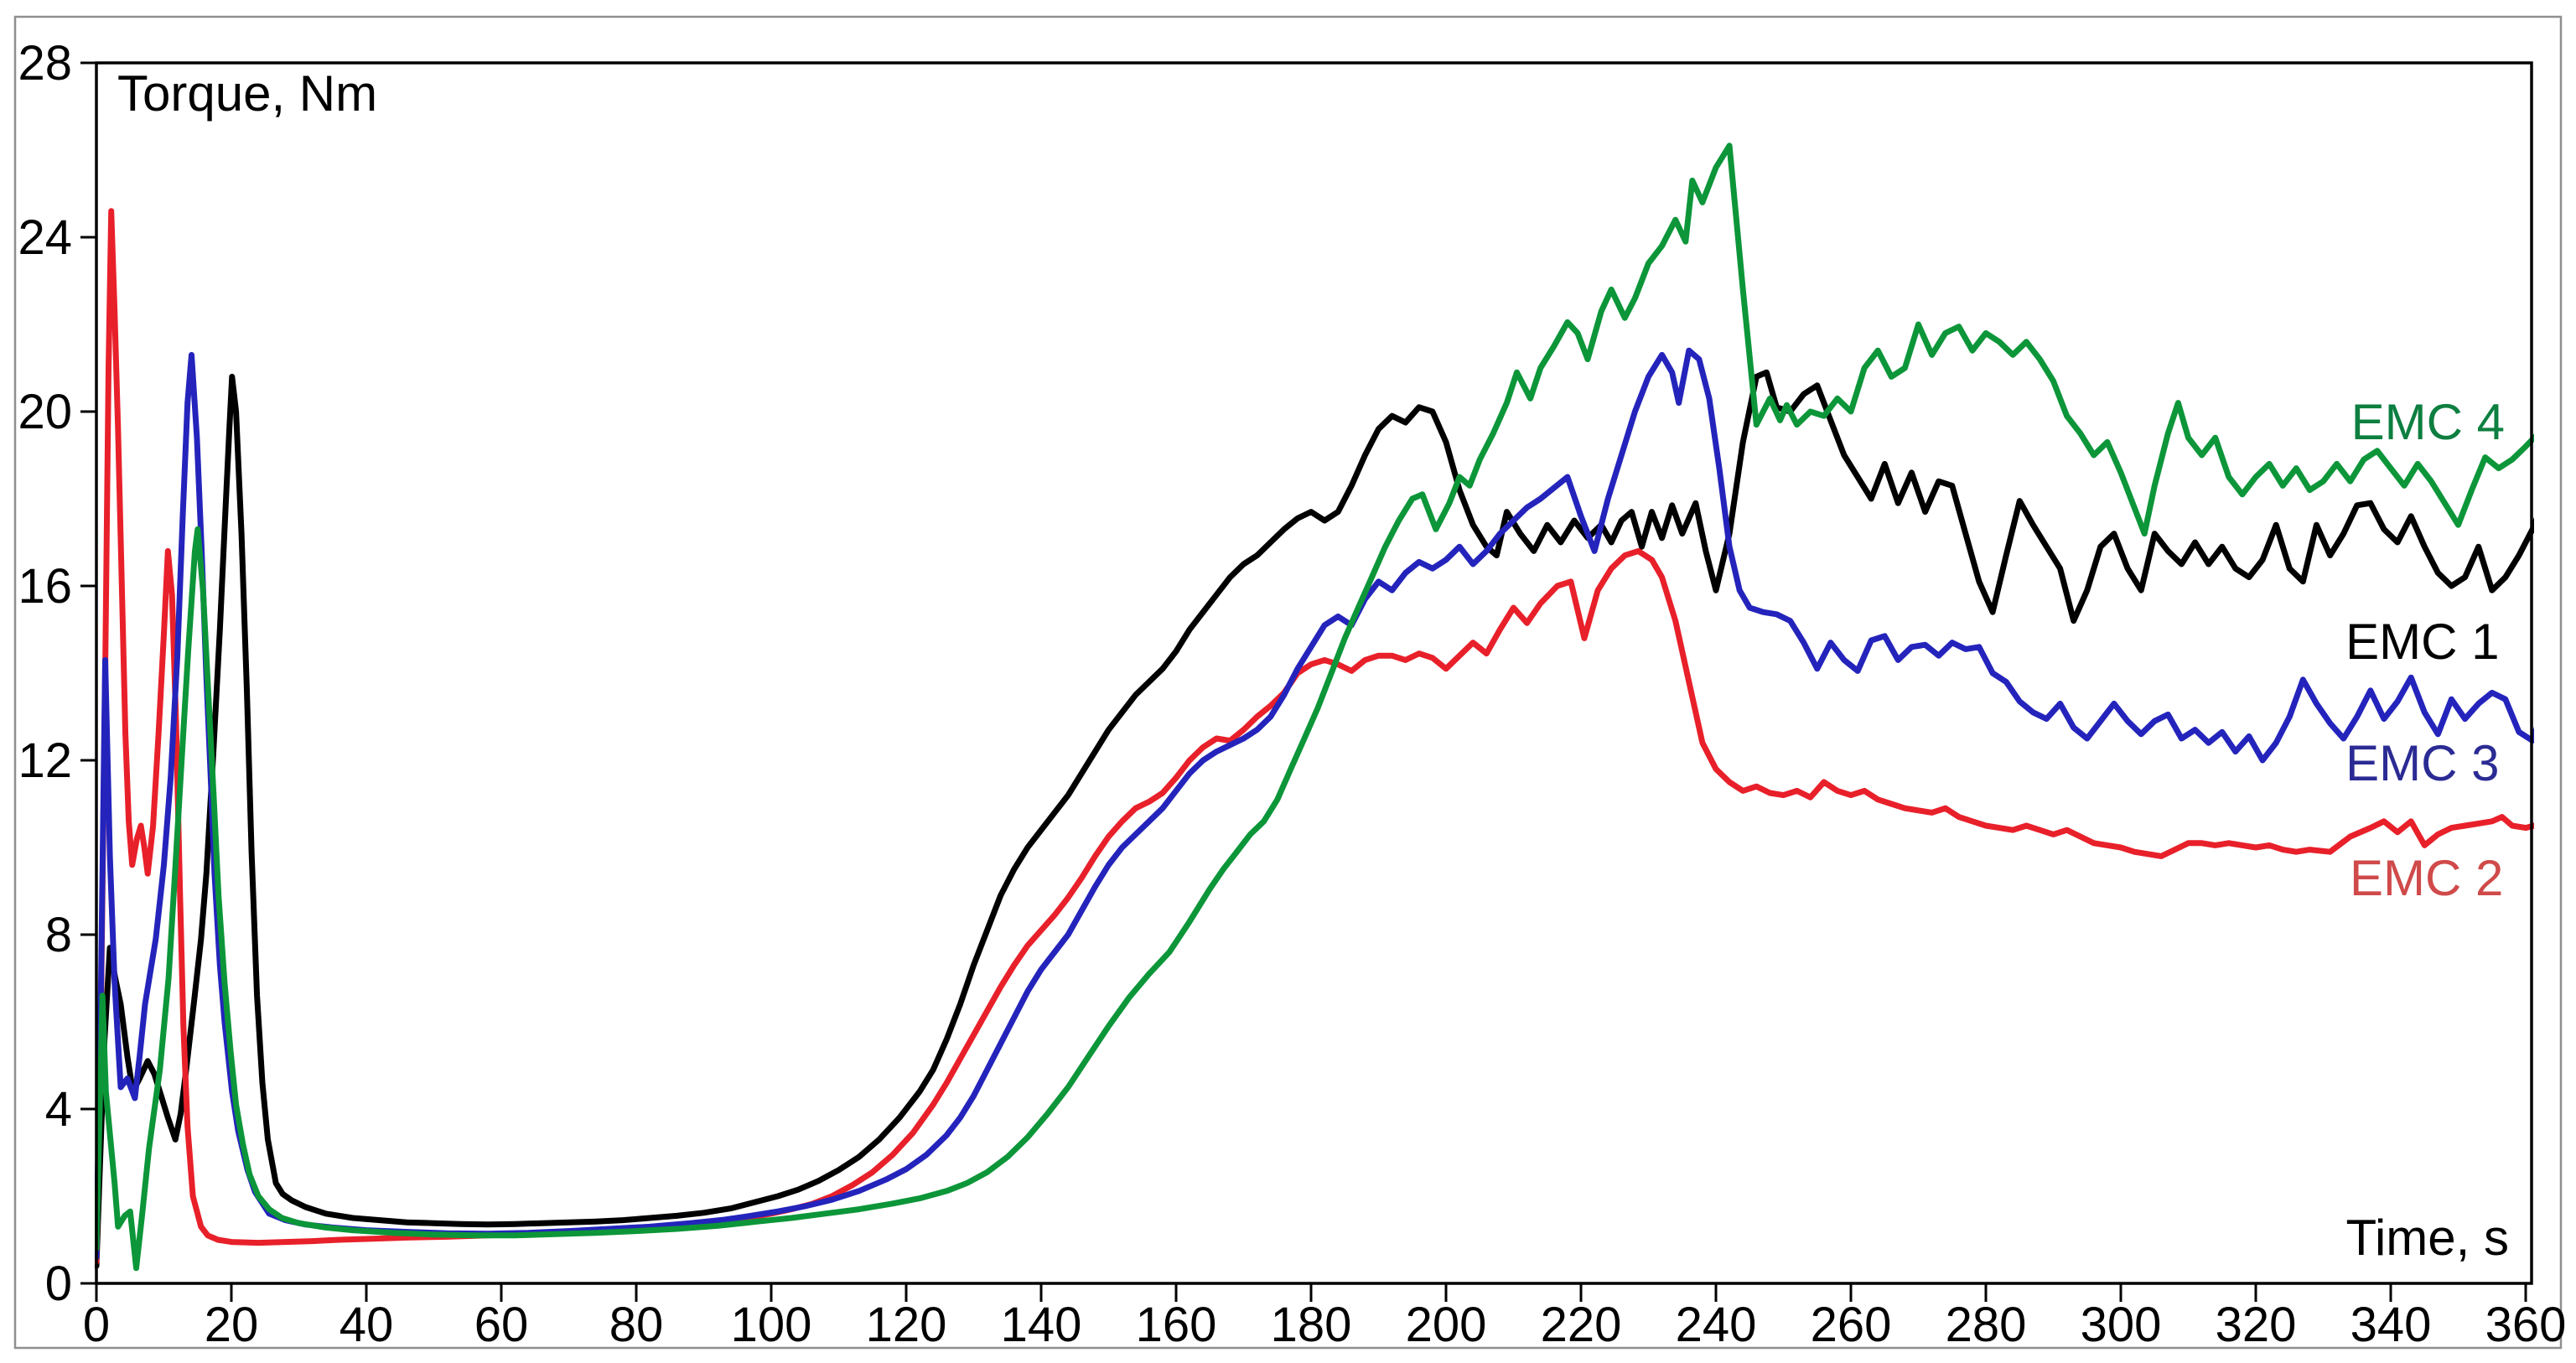 This screenshot has height=1363, width=2576. What do you see at coordinates (2422, 642) in the screenshot?
I see `series-label-emc1: EMC 1` at bounding box center [2422, 642].